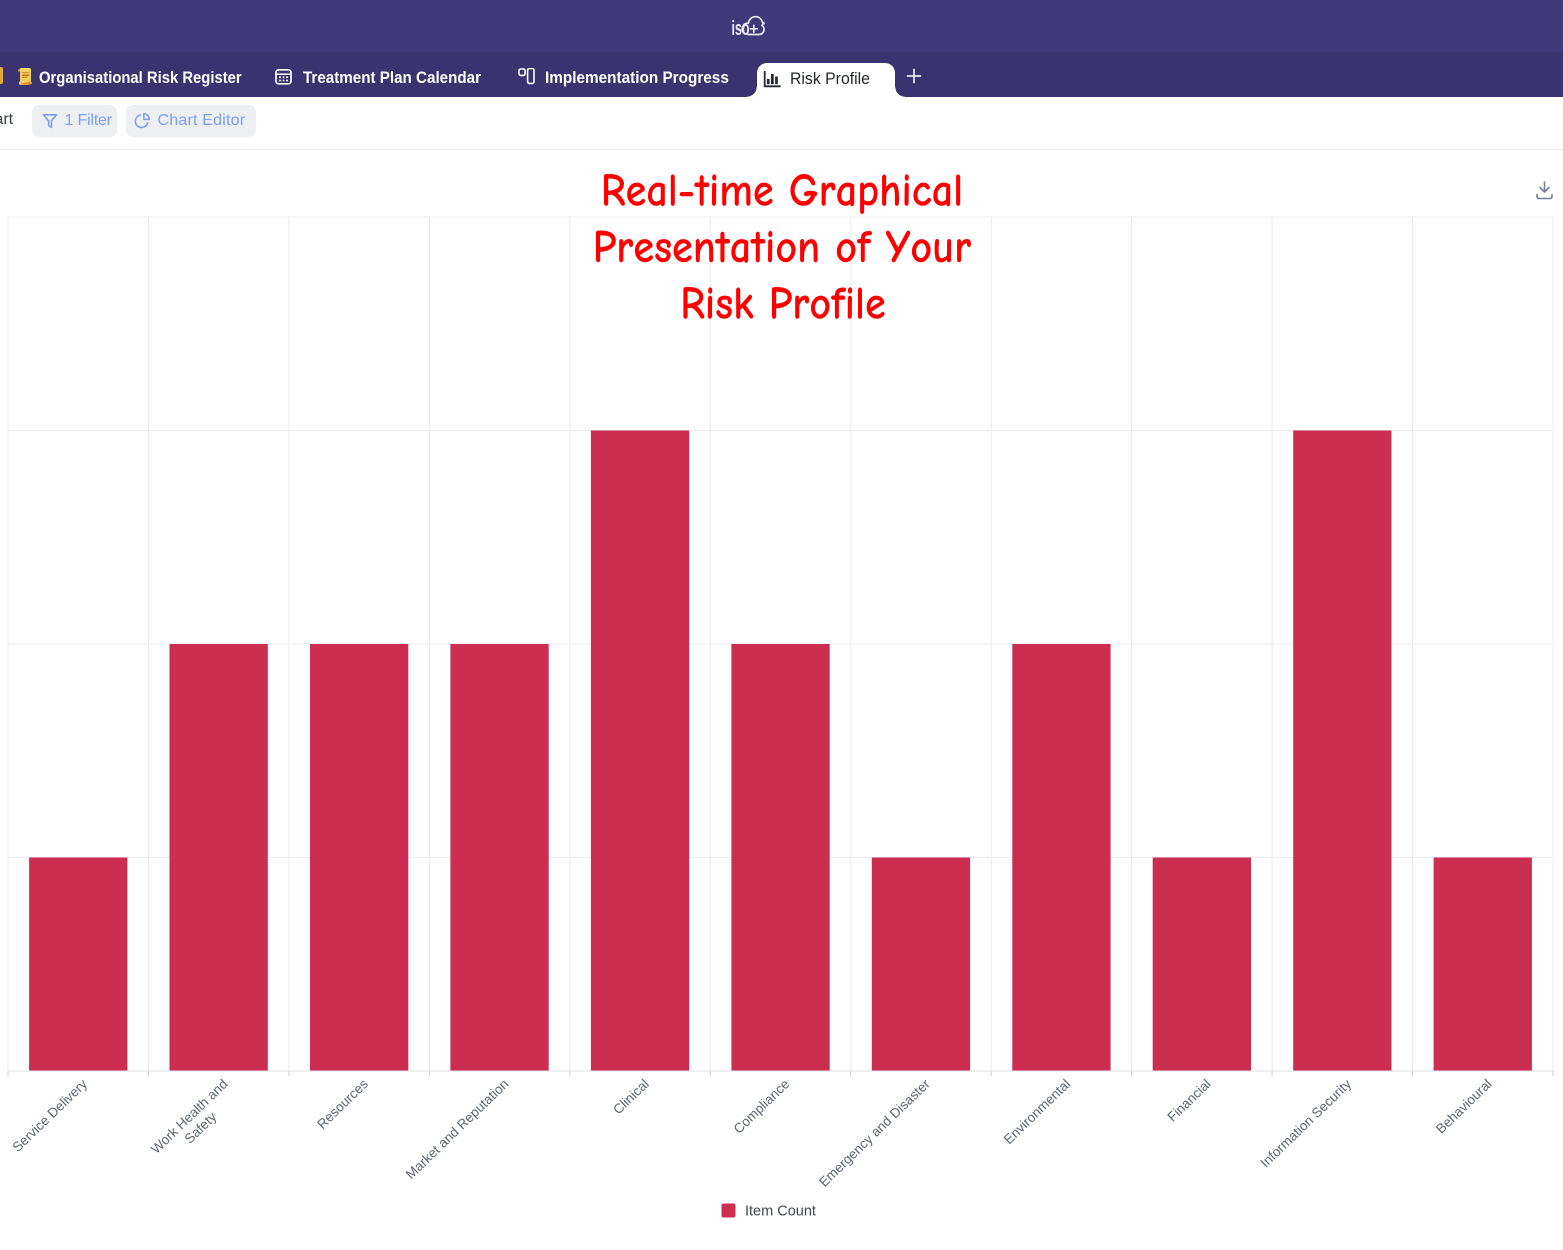 The width and height of the screenshot is (1563, 1250). What do you see at coordinates (1188, 1100) in the screenshot?
I see `svg-text: Financial` at bounding box center [1188, 1100].